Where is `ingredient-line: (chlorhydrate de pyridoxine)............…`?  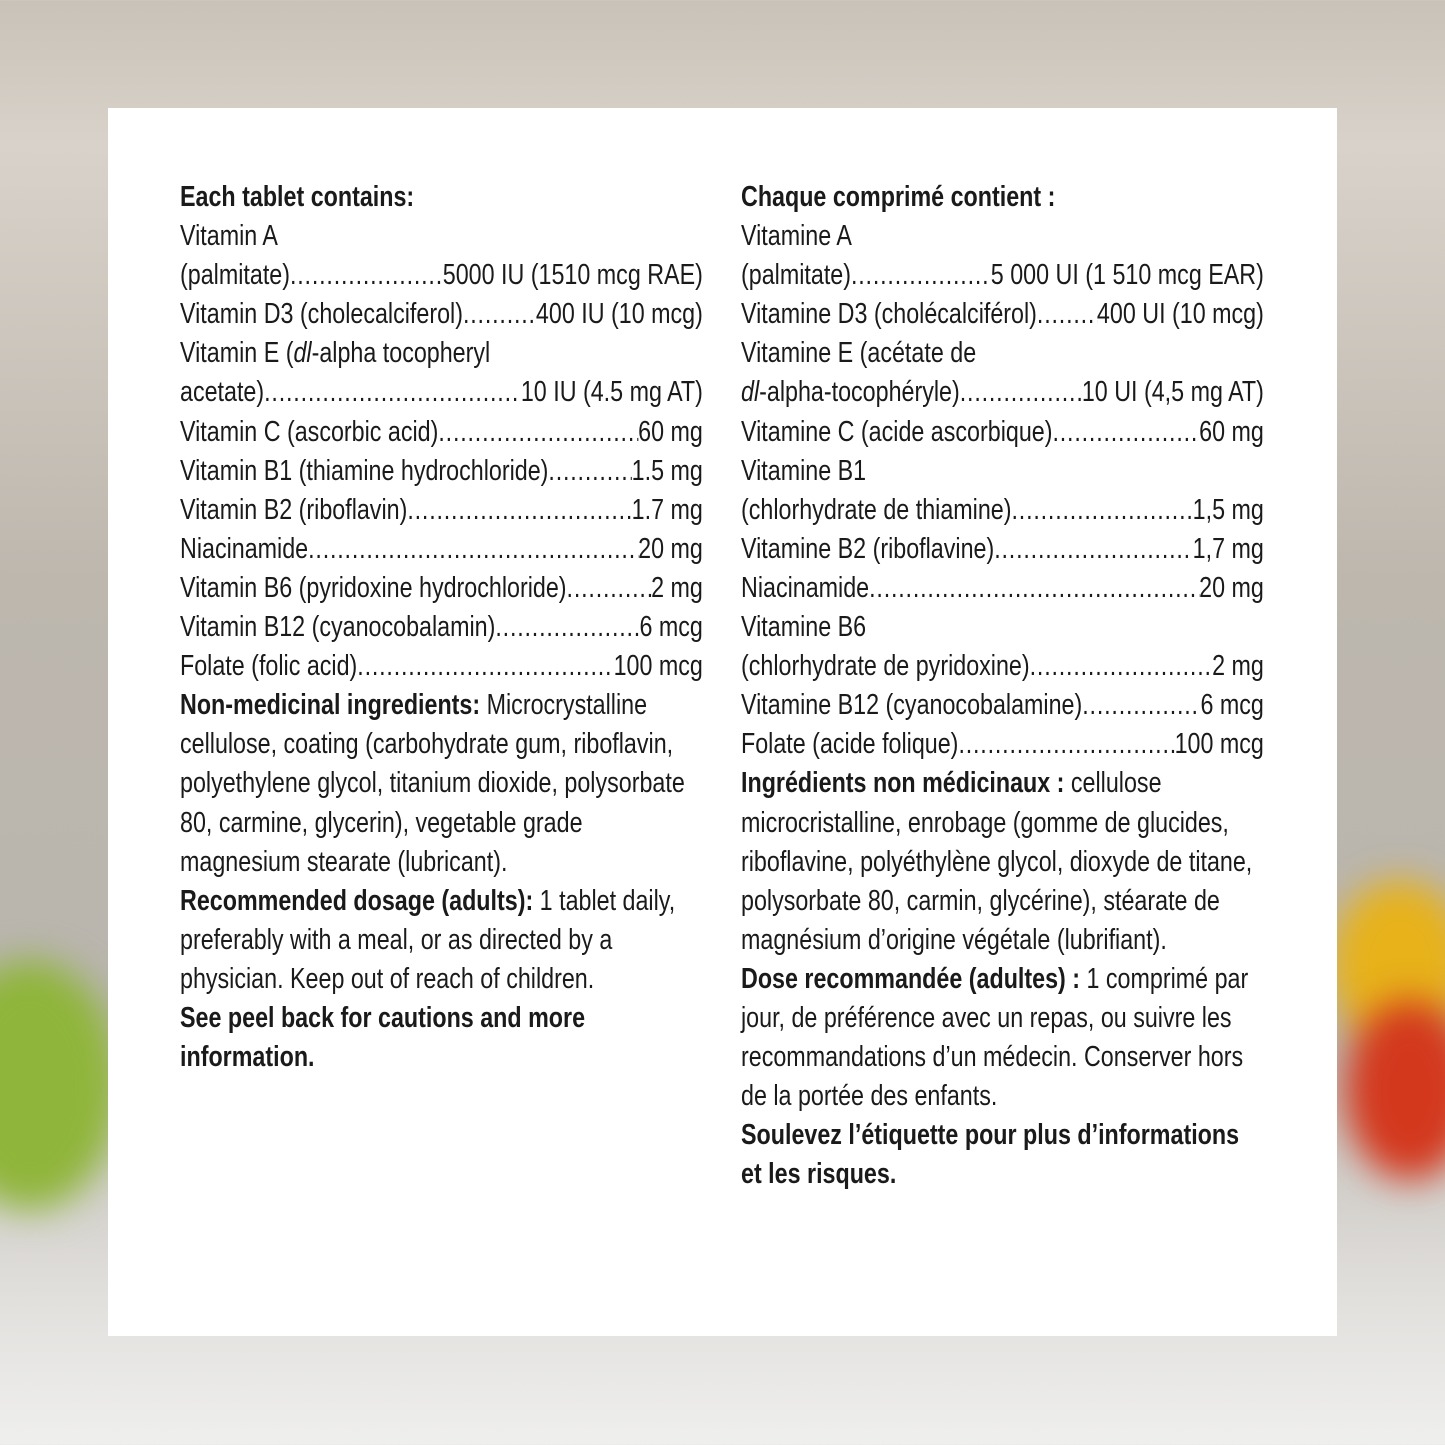
ingredient-line: (chlorhydrate de pyridoxine)............… is located at coordinates (1002, 666).